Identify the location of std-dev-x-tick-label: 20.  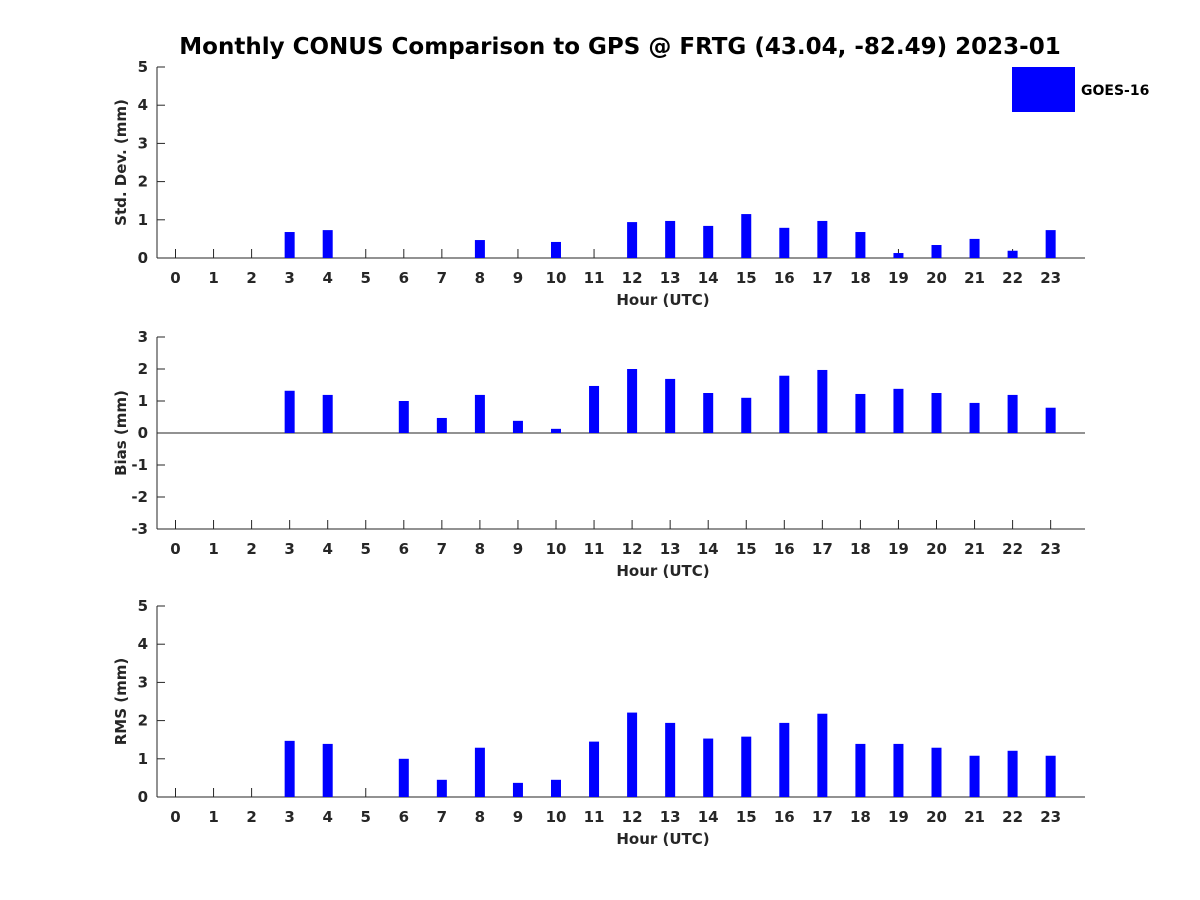
(936, 278).